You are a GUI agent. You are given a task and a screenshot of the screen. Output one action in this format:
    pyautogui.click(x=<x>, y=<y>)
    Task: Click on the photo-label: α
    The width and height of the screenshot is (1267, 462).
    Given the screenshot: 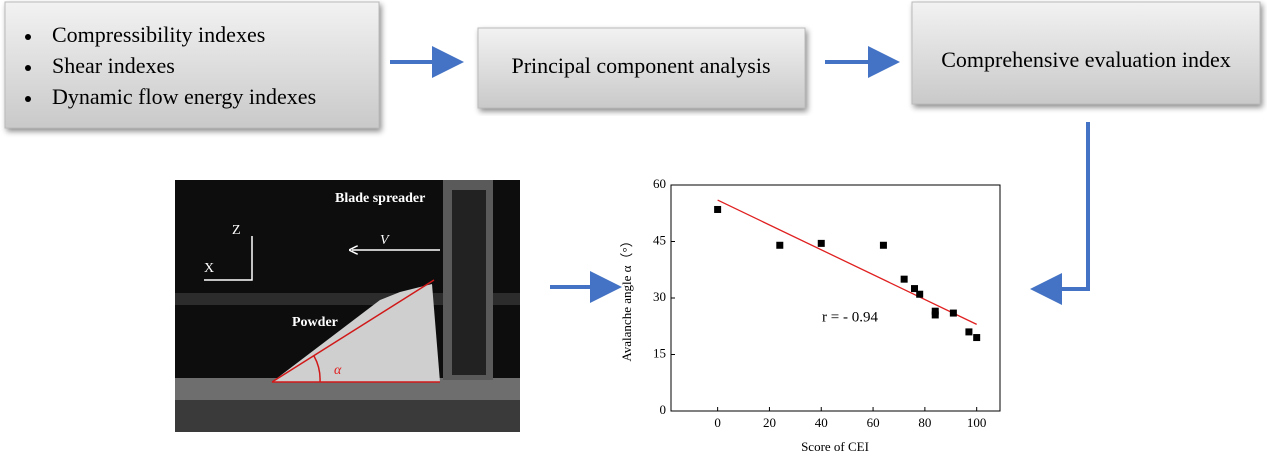 What is the action you would take?
    pyautogui.click(x=338, y=370)
    